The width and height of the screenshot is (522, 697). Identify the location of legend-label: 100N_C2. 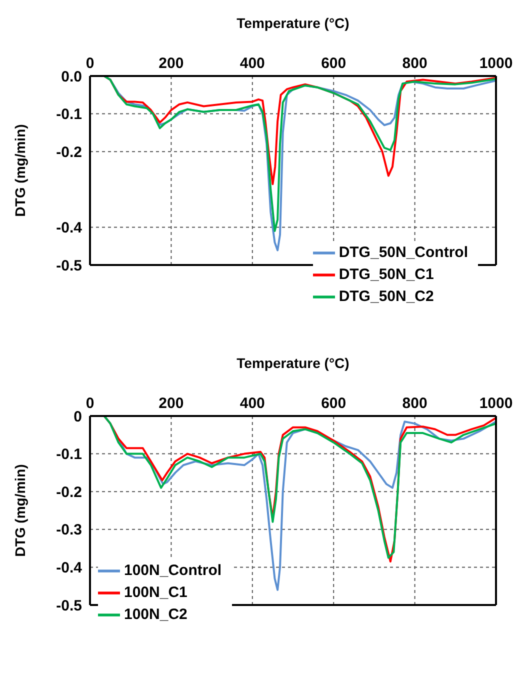
(156, 614).